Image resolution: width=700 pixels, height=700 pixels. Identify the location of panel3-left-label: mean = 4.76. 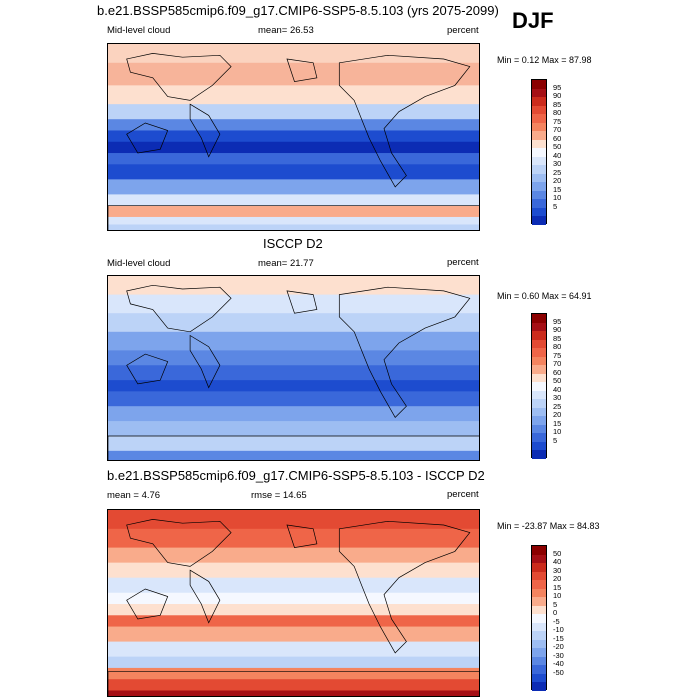
(134, 495).